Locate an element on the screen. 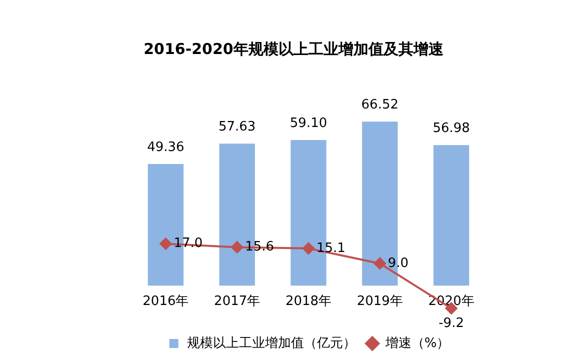 This screenshot has width=587, height=360. bar is located at coordinates (451, 215).